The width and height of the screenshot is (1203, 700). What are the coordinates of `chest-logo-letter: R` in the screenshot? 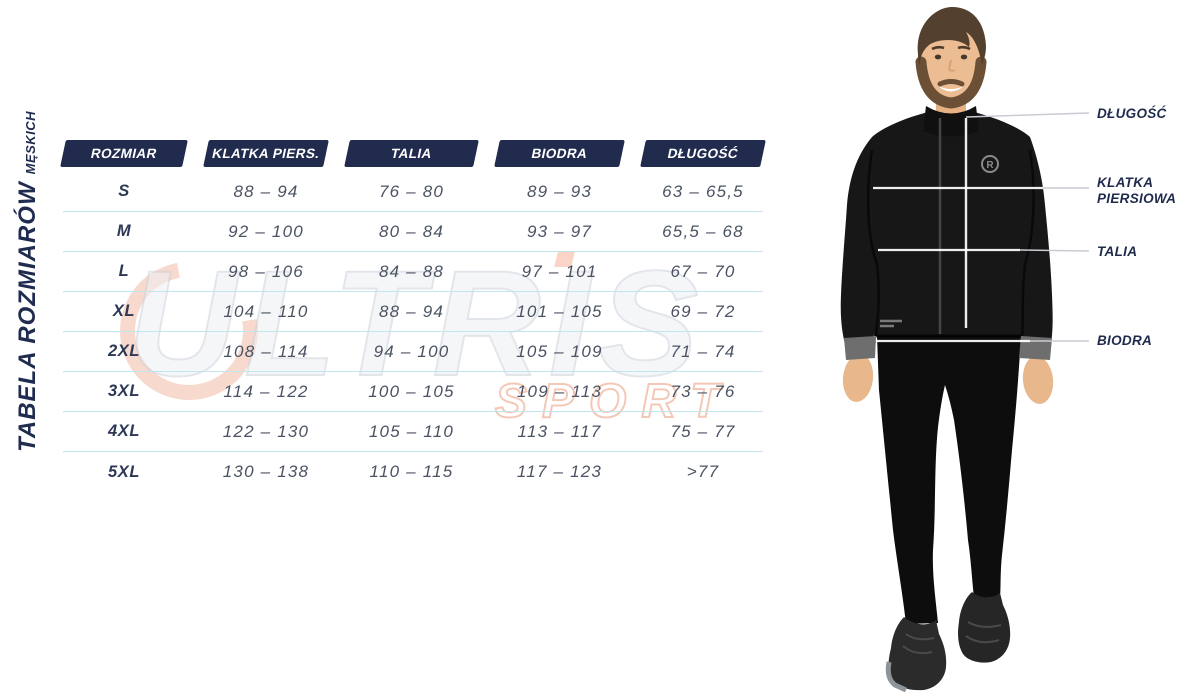 It's located at (990, 165).